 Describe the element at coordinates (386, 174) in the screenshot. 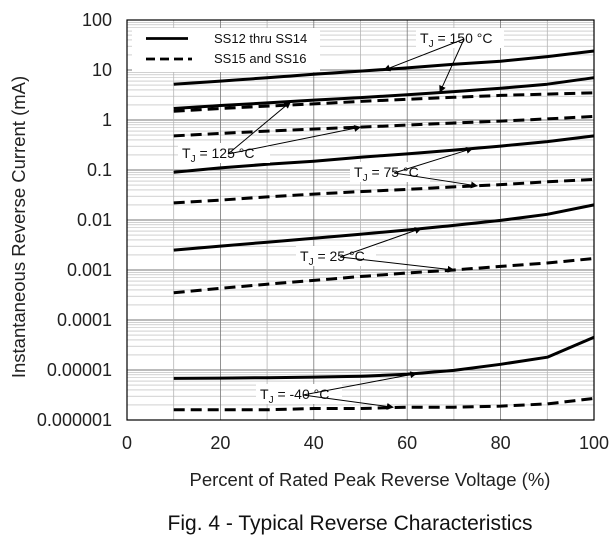

I see `annotation-label: TJ = 75 °C` at that location.